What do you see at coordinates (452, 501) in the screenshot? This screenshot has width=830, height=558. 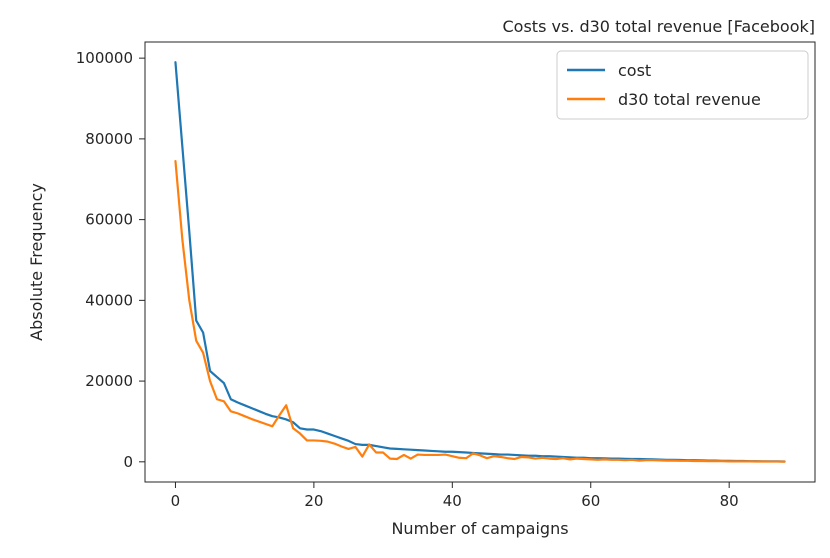 I see `x-tick-label: 40` at bounding box center [452, 501].